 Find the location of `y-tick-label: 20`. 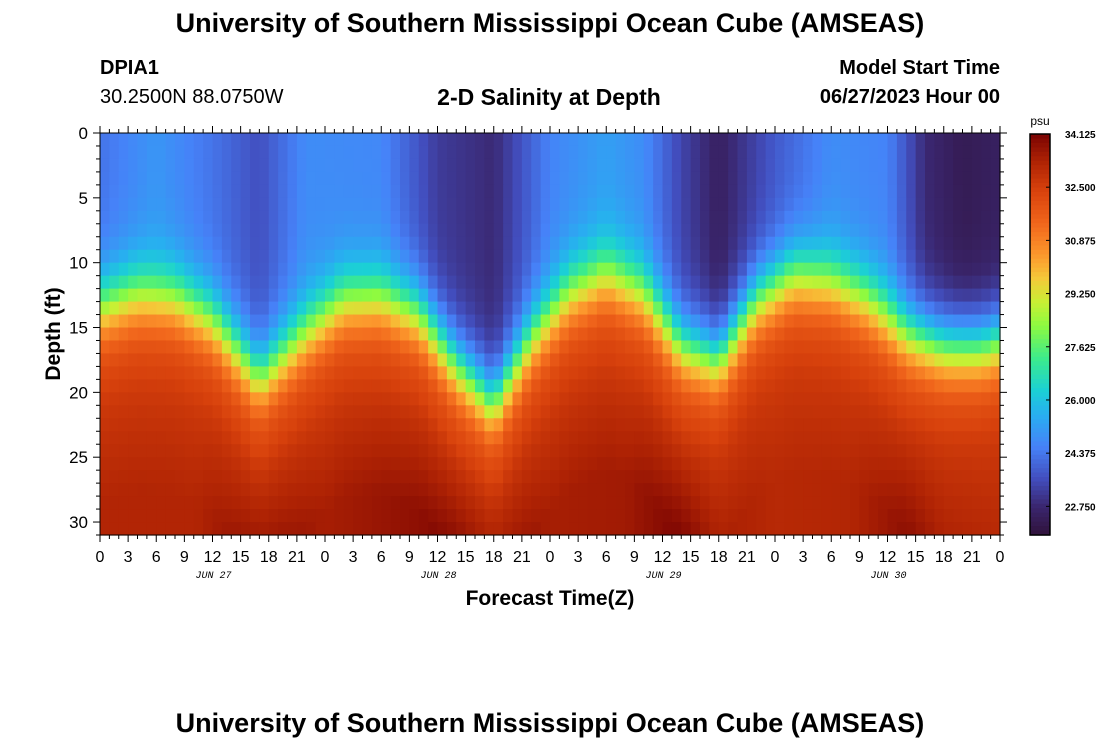

y-tick-label: 20 is located at coordinates (78, 392).